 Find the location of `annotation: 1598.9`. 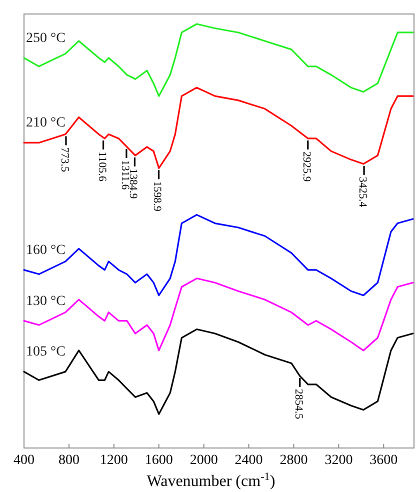

annotation: 1598.9 is located at coordinates (157, 196).